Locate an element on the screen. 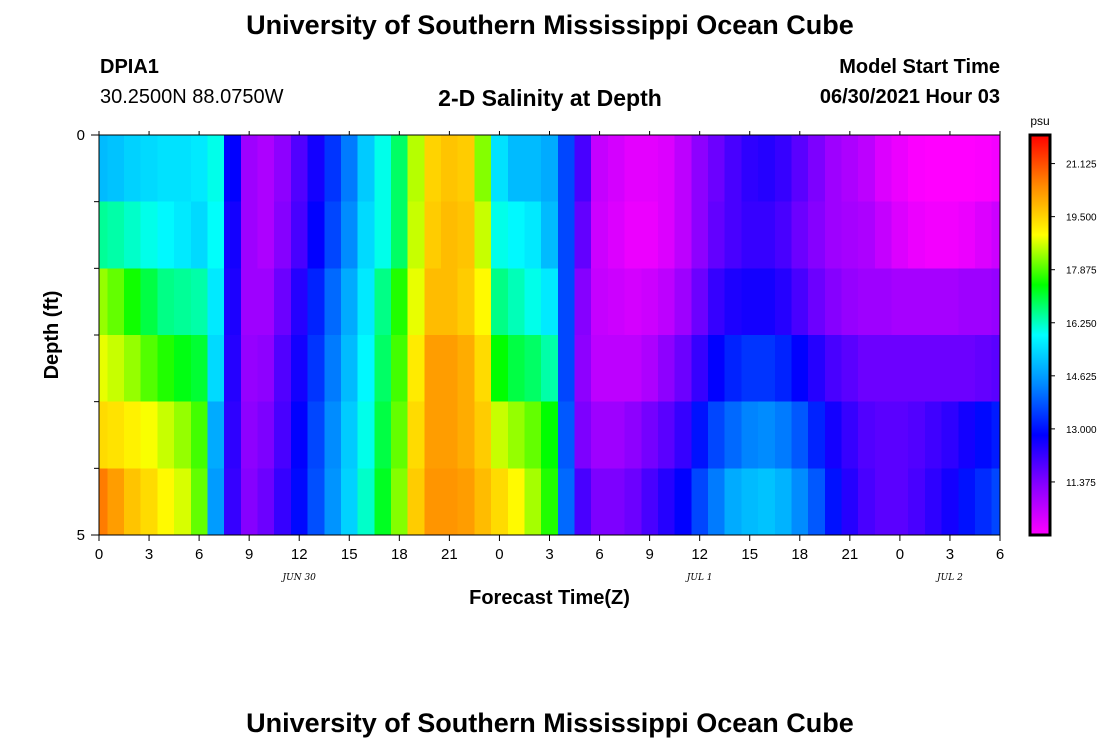 Image resolution: width=1100 pixels, height=750 pixels. date-label: JUL 2 is located at coordinates (949, 578).